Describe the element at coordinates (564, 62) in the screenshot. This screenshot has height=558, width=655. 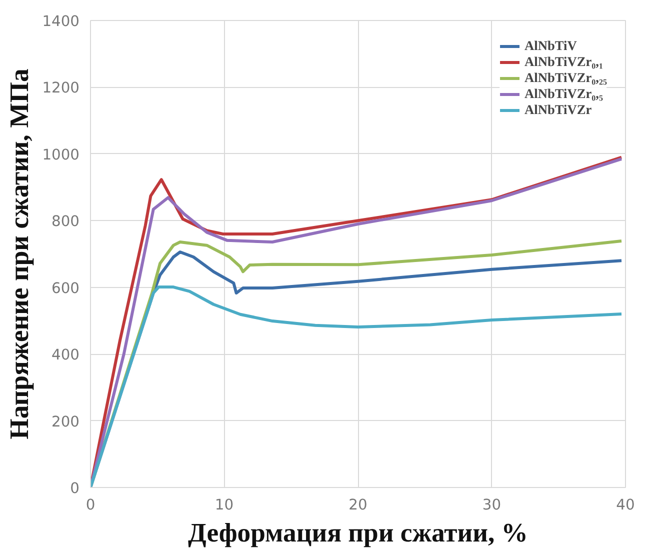
I see `legend-label: AlNbTiVZr₀,₁` at that location.